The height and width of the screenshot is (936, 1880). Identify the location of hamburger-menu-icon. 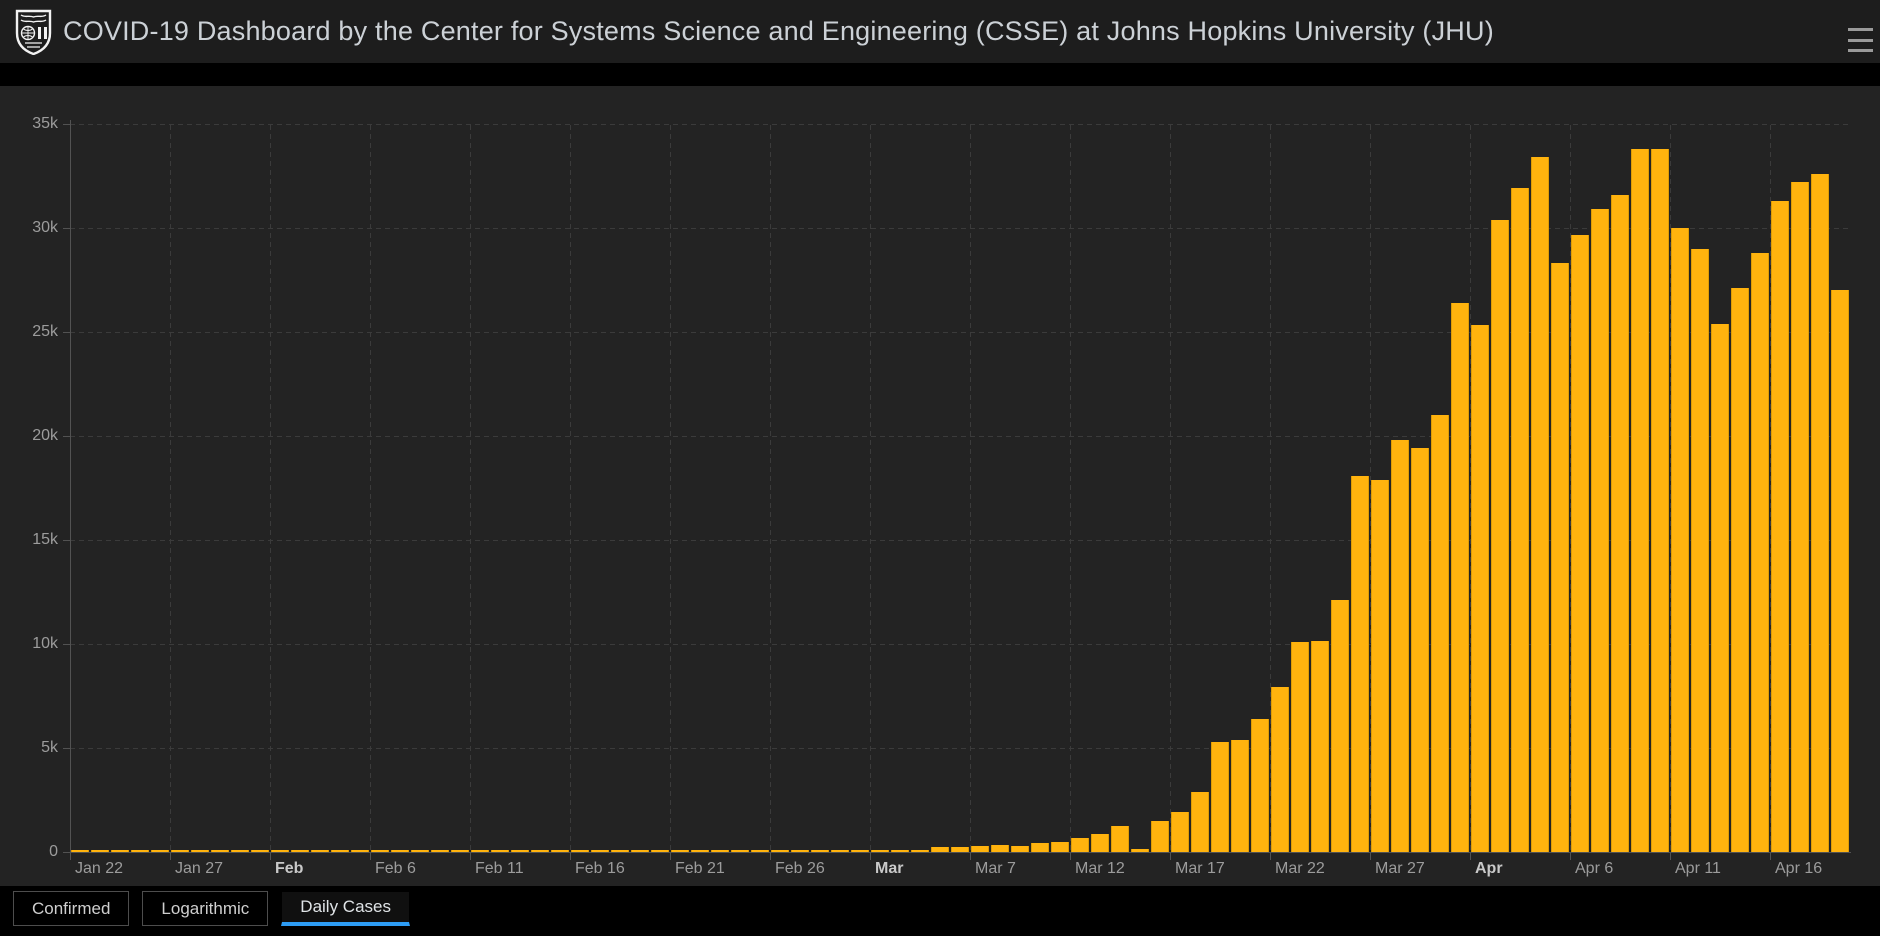
(1861, 40).